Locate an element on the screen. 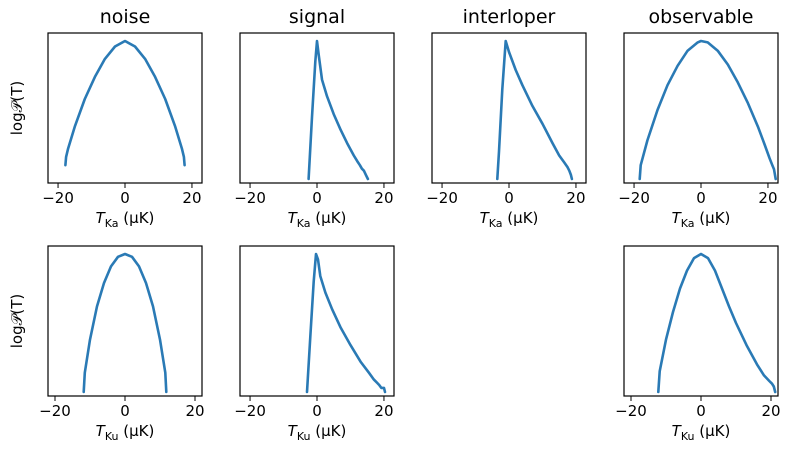  column-title-noise: noise is located at coordinates (125, 17).